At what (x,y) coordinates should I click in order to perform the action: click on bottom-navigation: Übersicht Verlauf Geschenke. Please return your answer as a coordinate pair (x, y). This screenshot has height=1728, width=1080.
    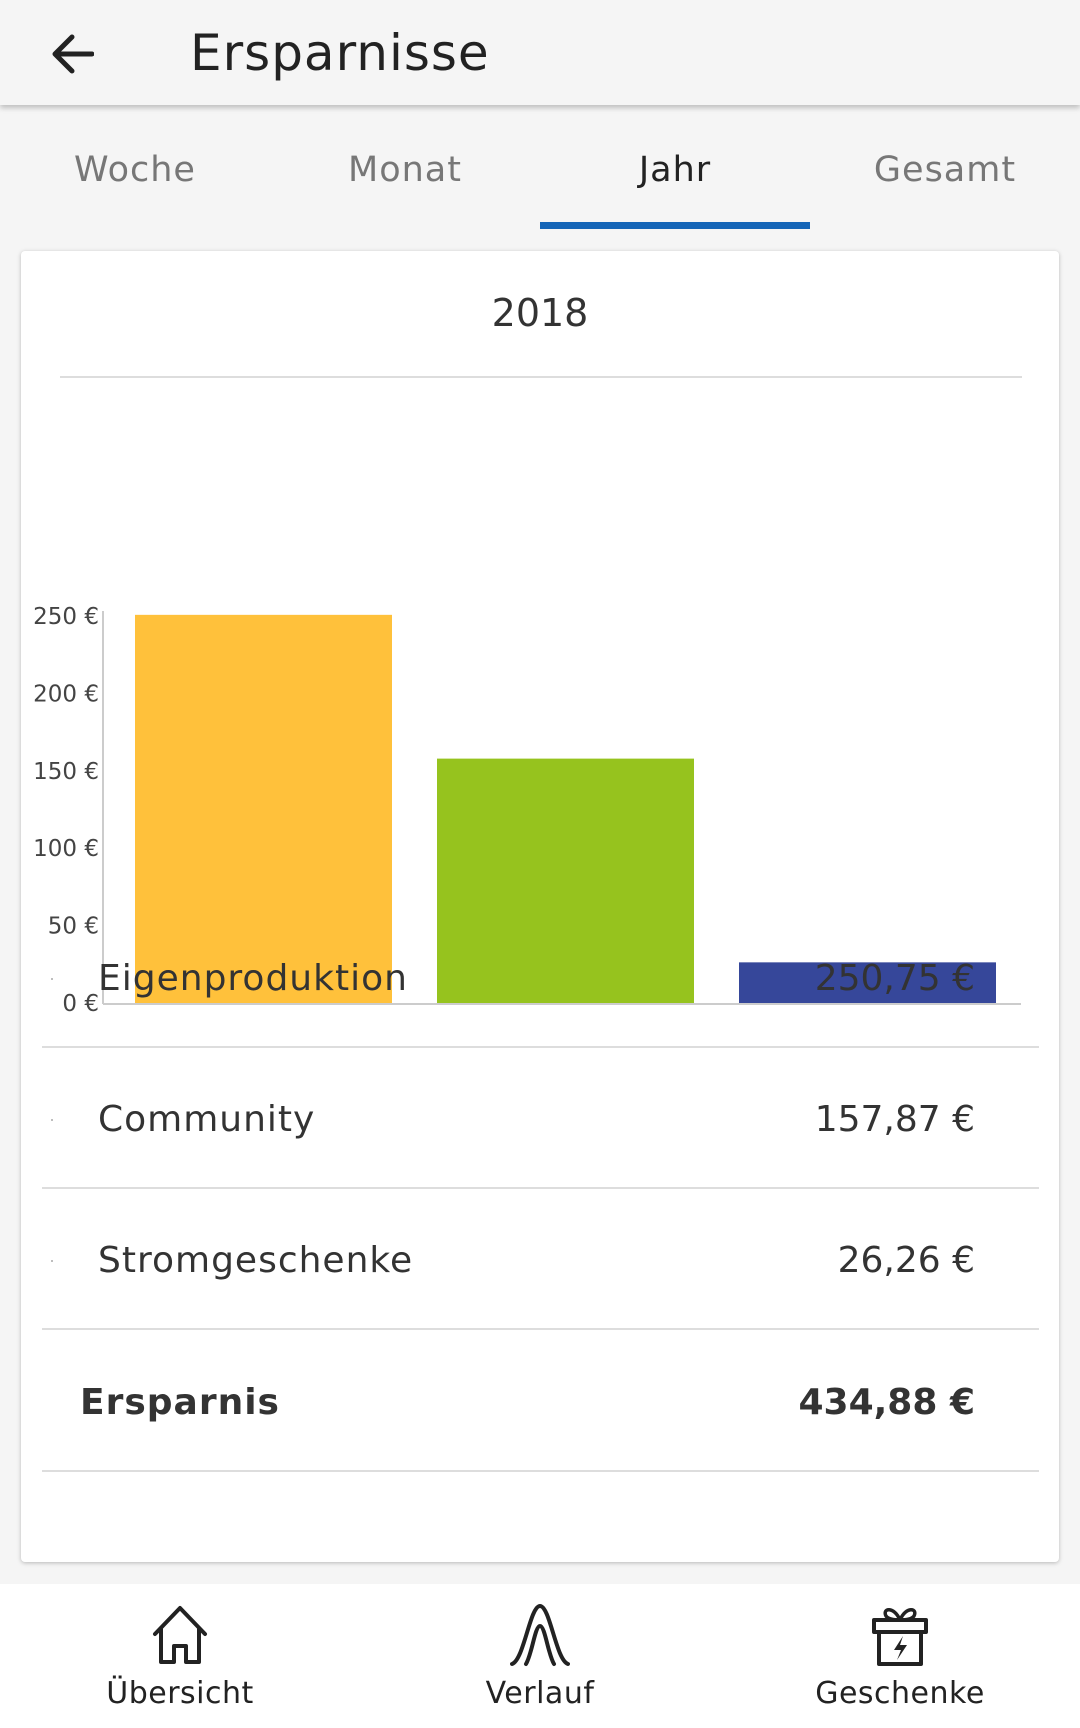
    Looking at the image, I should click on (540, 1656).